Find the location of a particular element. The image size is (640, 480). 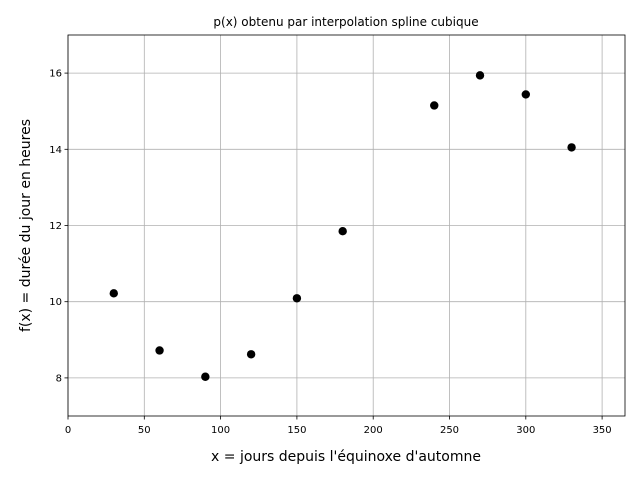

x-tick-label: 350 is located at coordinates (602, 430).